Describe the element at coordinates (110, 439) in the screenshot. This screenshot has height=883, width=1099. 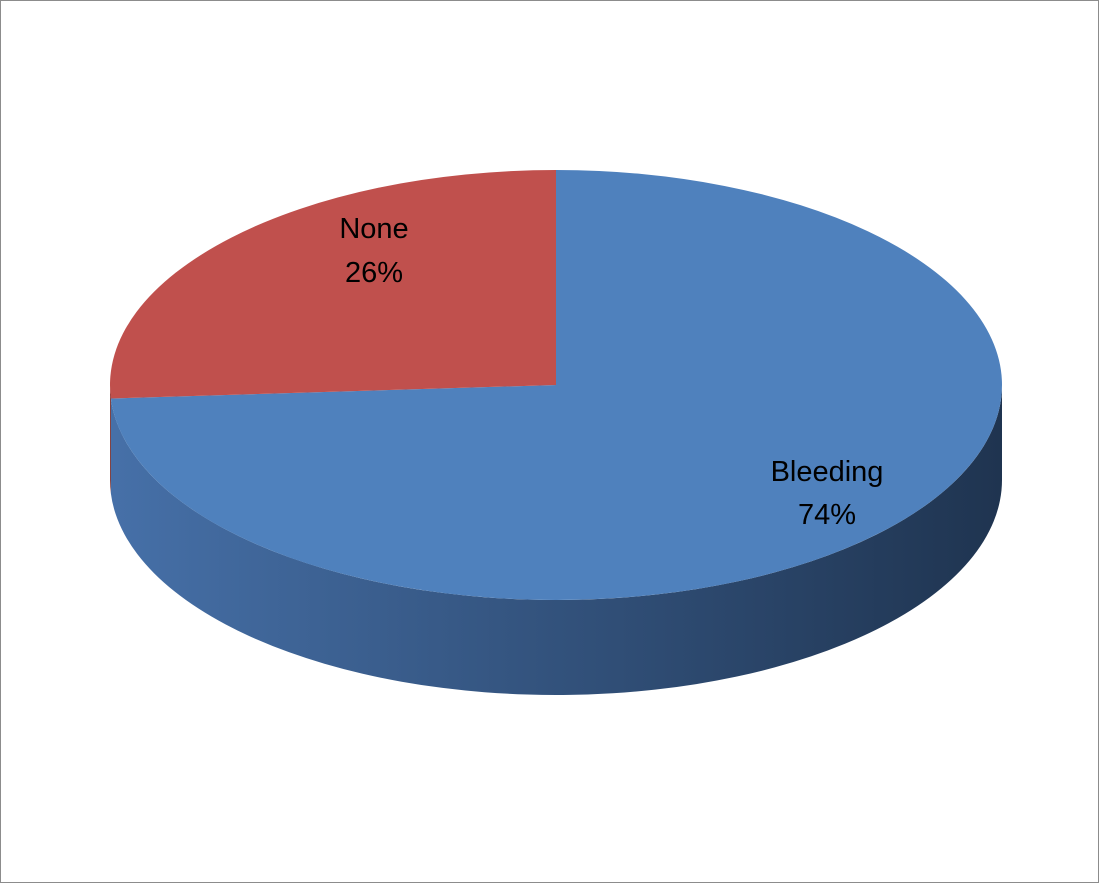
I see `slice-side-none` at that location.